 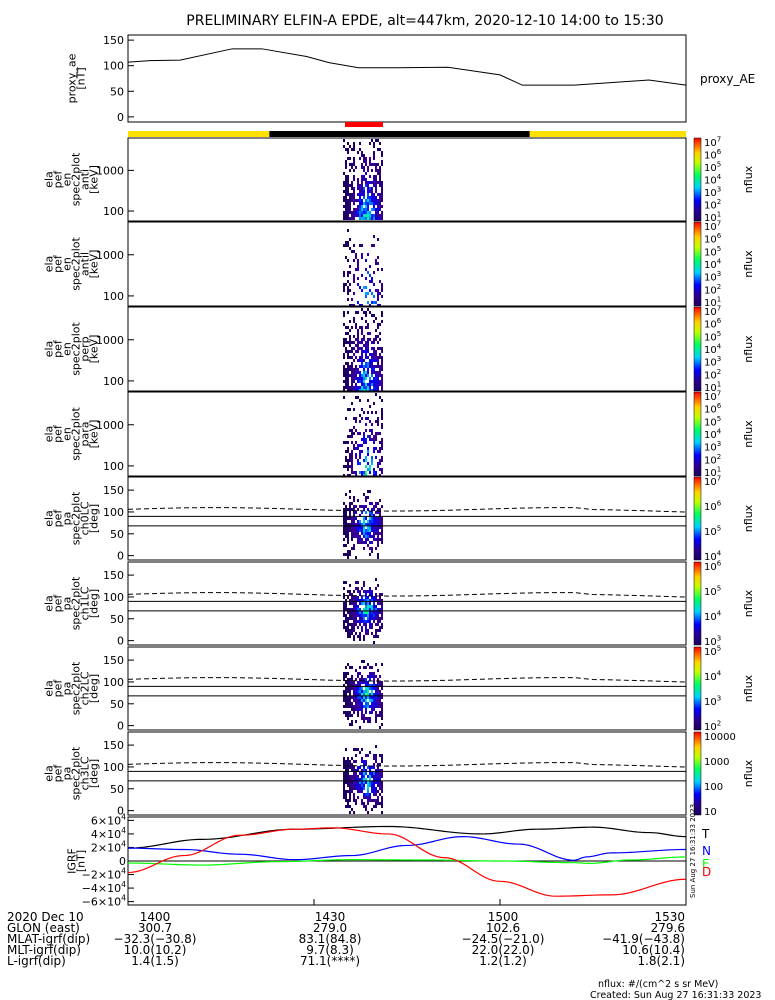 What do you see at coordinates (503, 928) in the screenshot?
I see `row-value: 102.6` at bounding box center [503, 928].